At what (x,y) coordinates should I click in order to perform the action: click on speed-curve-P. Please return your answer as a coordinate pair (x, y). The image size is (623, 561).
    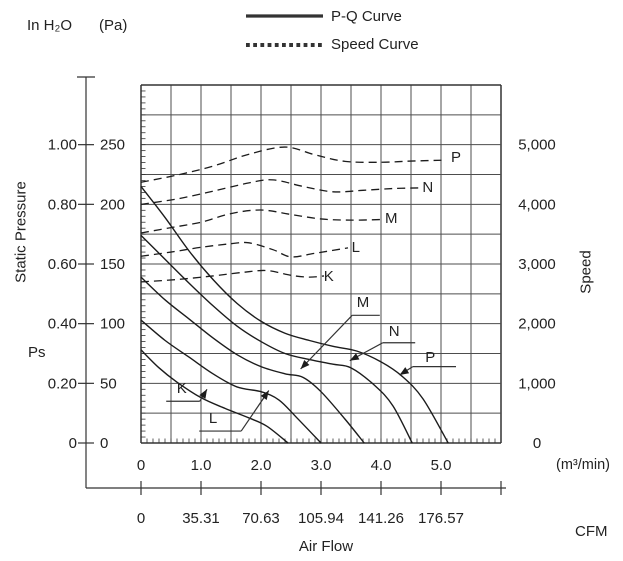
    Looking at the image, I should click on (292, 164).